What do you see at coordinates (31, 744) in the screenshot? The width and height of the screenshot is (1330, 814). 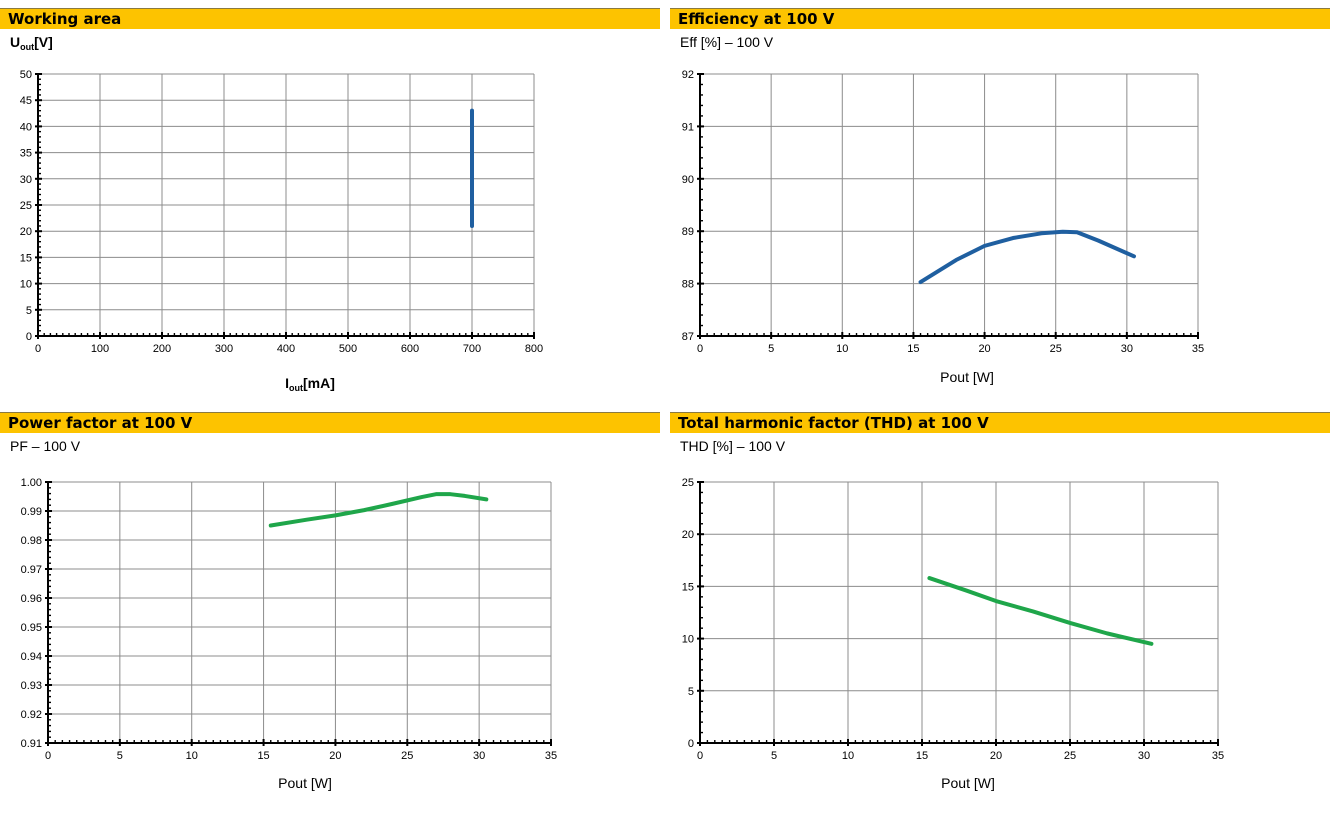 I see `y-tick-label: 0.91` at bounding box center [31, 744].